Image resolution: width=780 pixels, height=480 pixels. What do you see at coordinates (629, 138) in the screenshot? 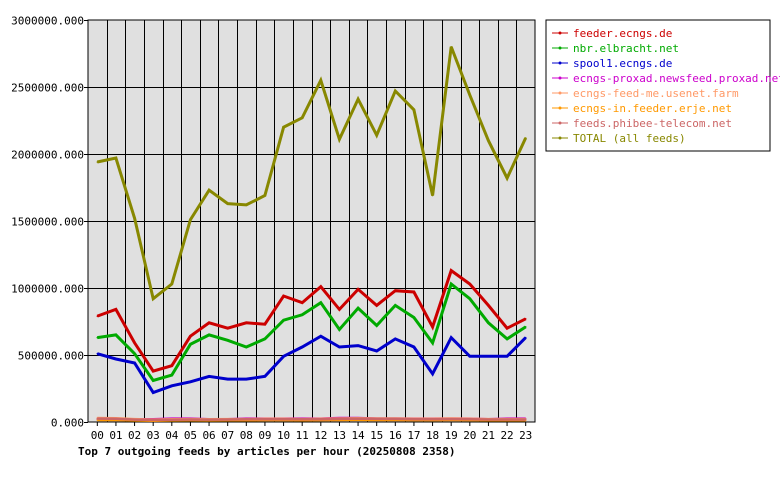
I see `legend-label: TOTAL (all feeds)` at bounding box center [629, 138].